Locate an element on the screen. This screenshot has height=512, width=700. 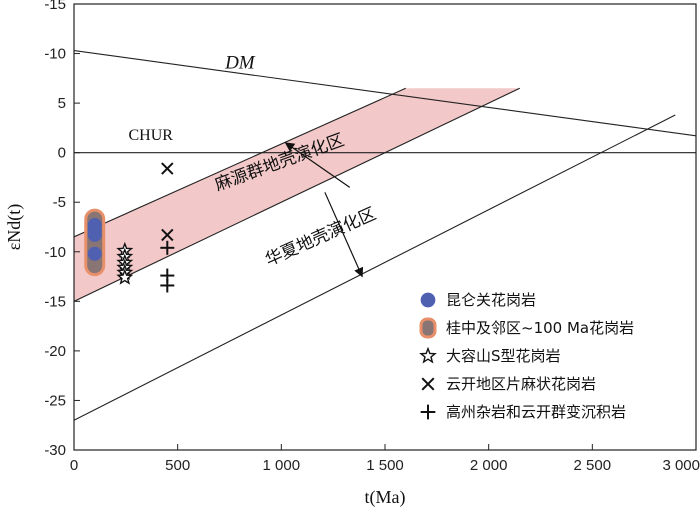
legend-swatch-4-stroke-b is located at coordinates (428, 384).